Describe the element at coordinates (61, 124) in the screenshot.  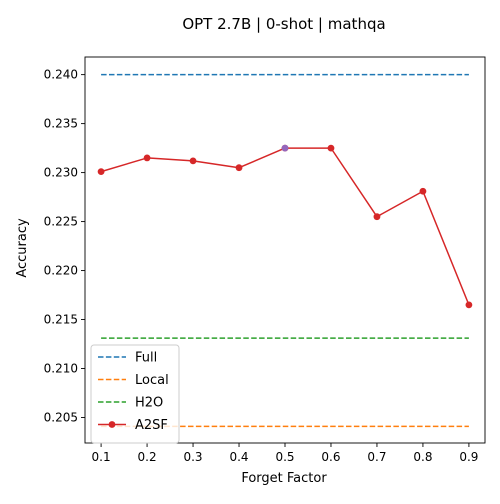
I see `y-tick-label: 0.235` at that location.